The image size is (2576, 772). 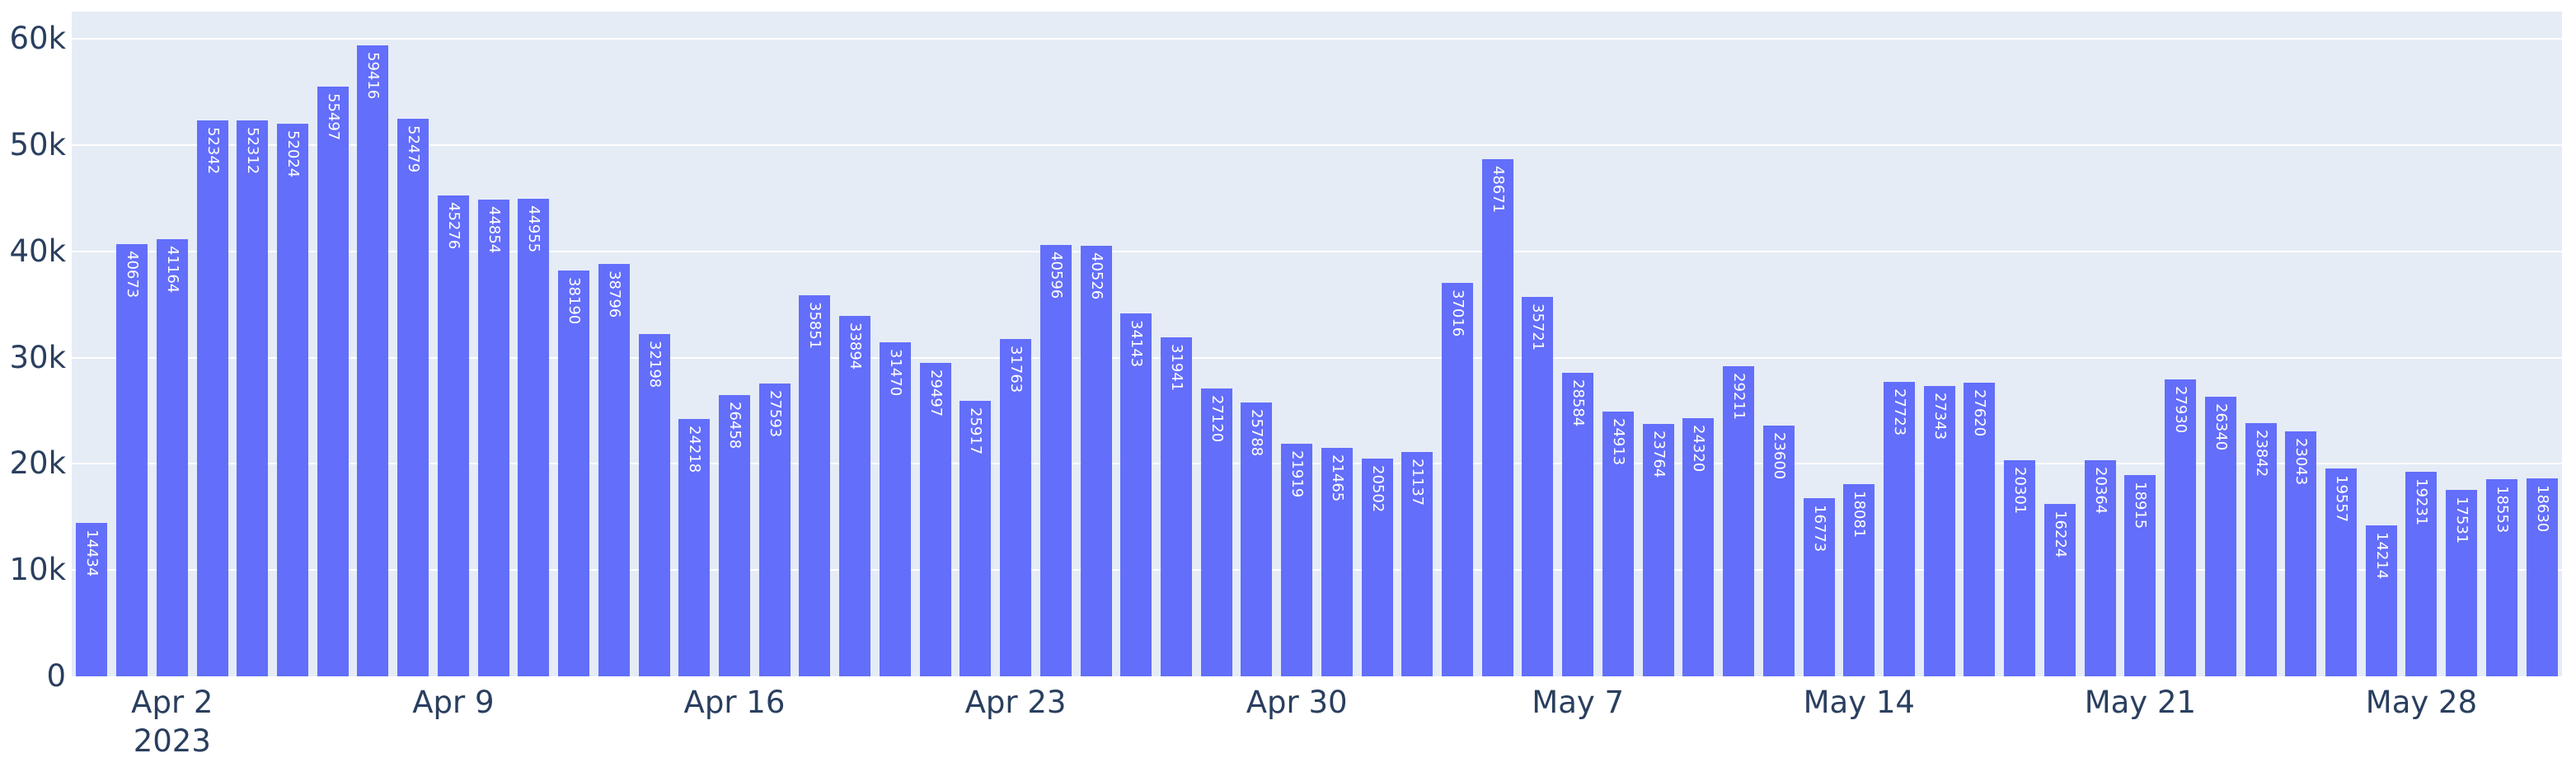 What do you see at coordinates (534, 437) in the screenshot?
I see `bar: 44955` at bounding box center [534, 437].